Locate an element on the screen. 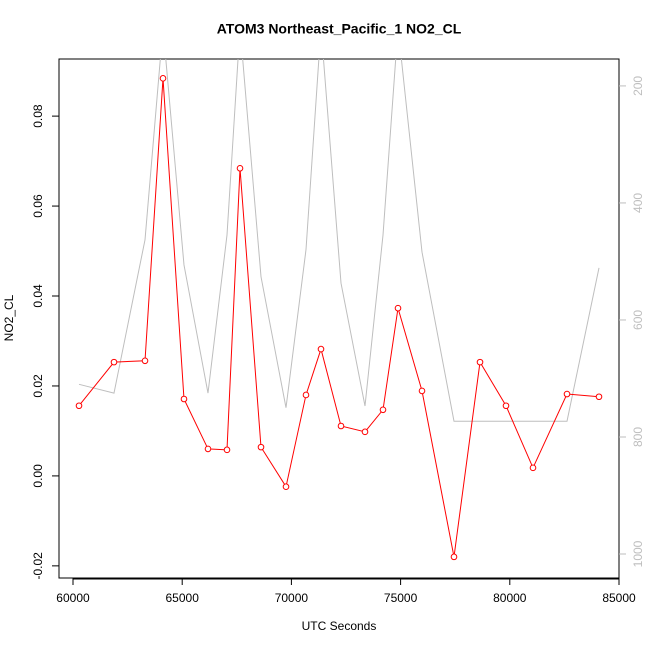  x-tick-label: 60000 is located at coordinates (73, 598).